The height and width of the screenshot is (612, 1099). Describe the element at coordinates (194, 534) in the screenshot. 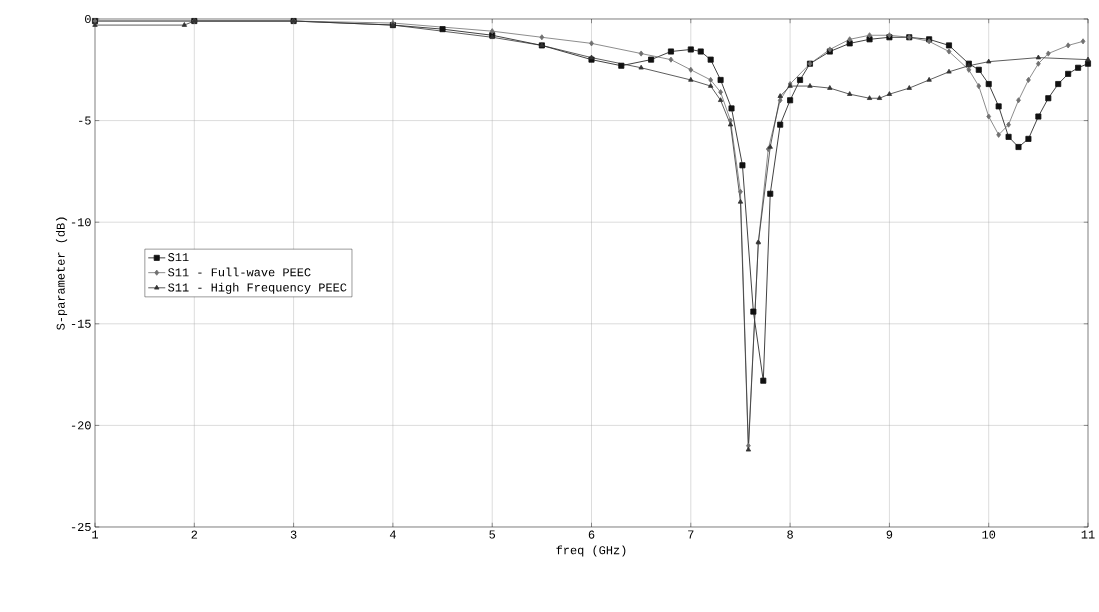

I see `x-tick-label: 2` at that location.